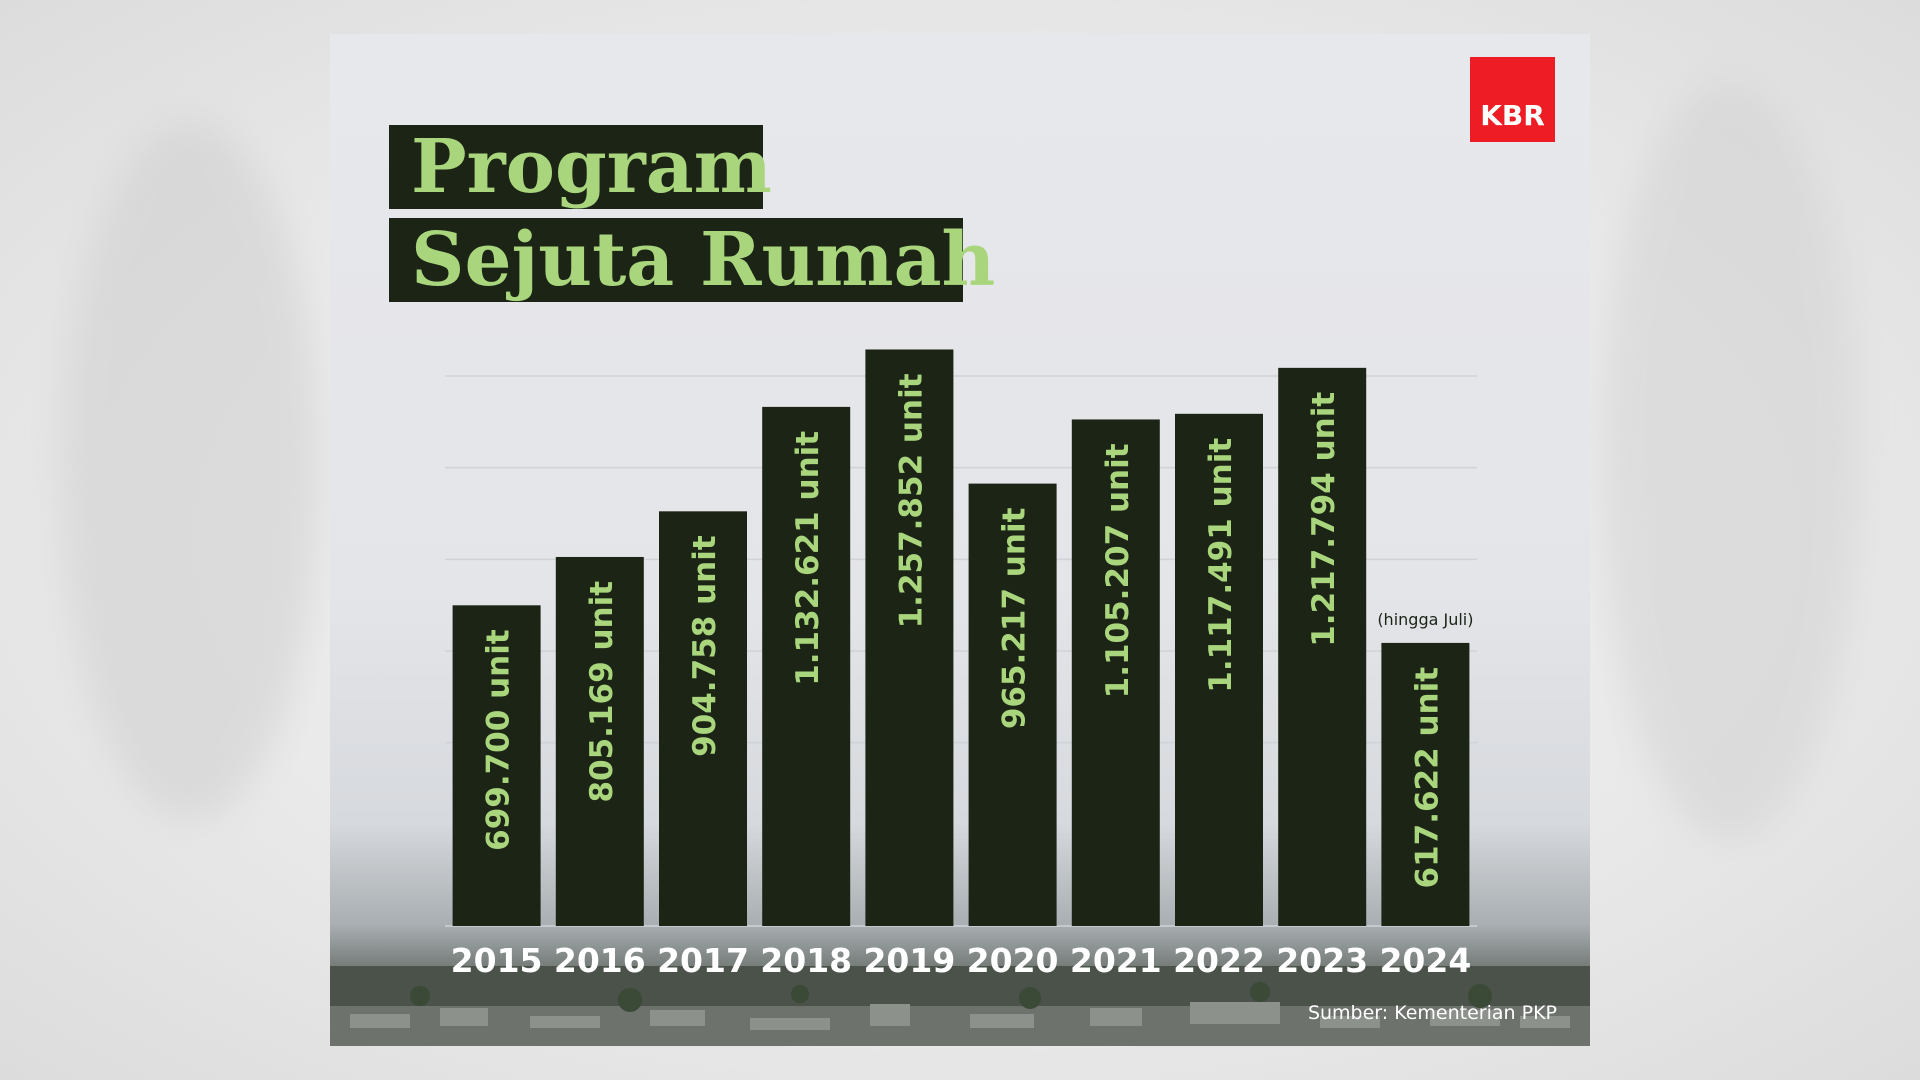  I want to click on bar-2019, so click(909, 637).